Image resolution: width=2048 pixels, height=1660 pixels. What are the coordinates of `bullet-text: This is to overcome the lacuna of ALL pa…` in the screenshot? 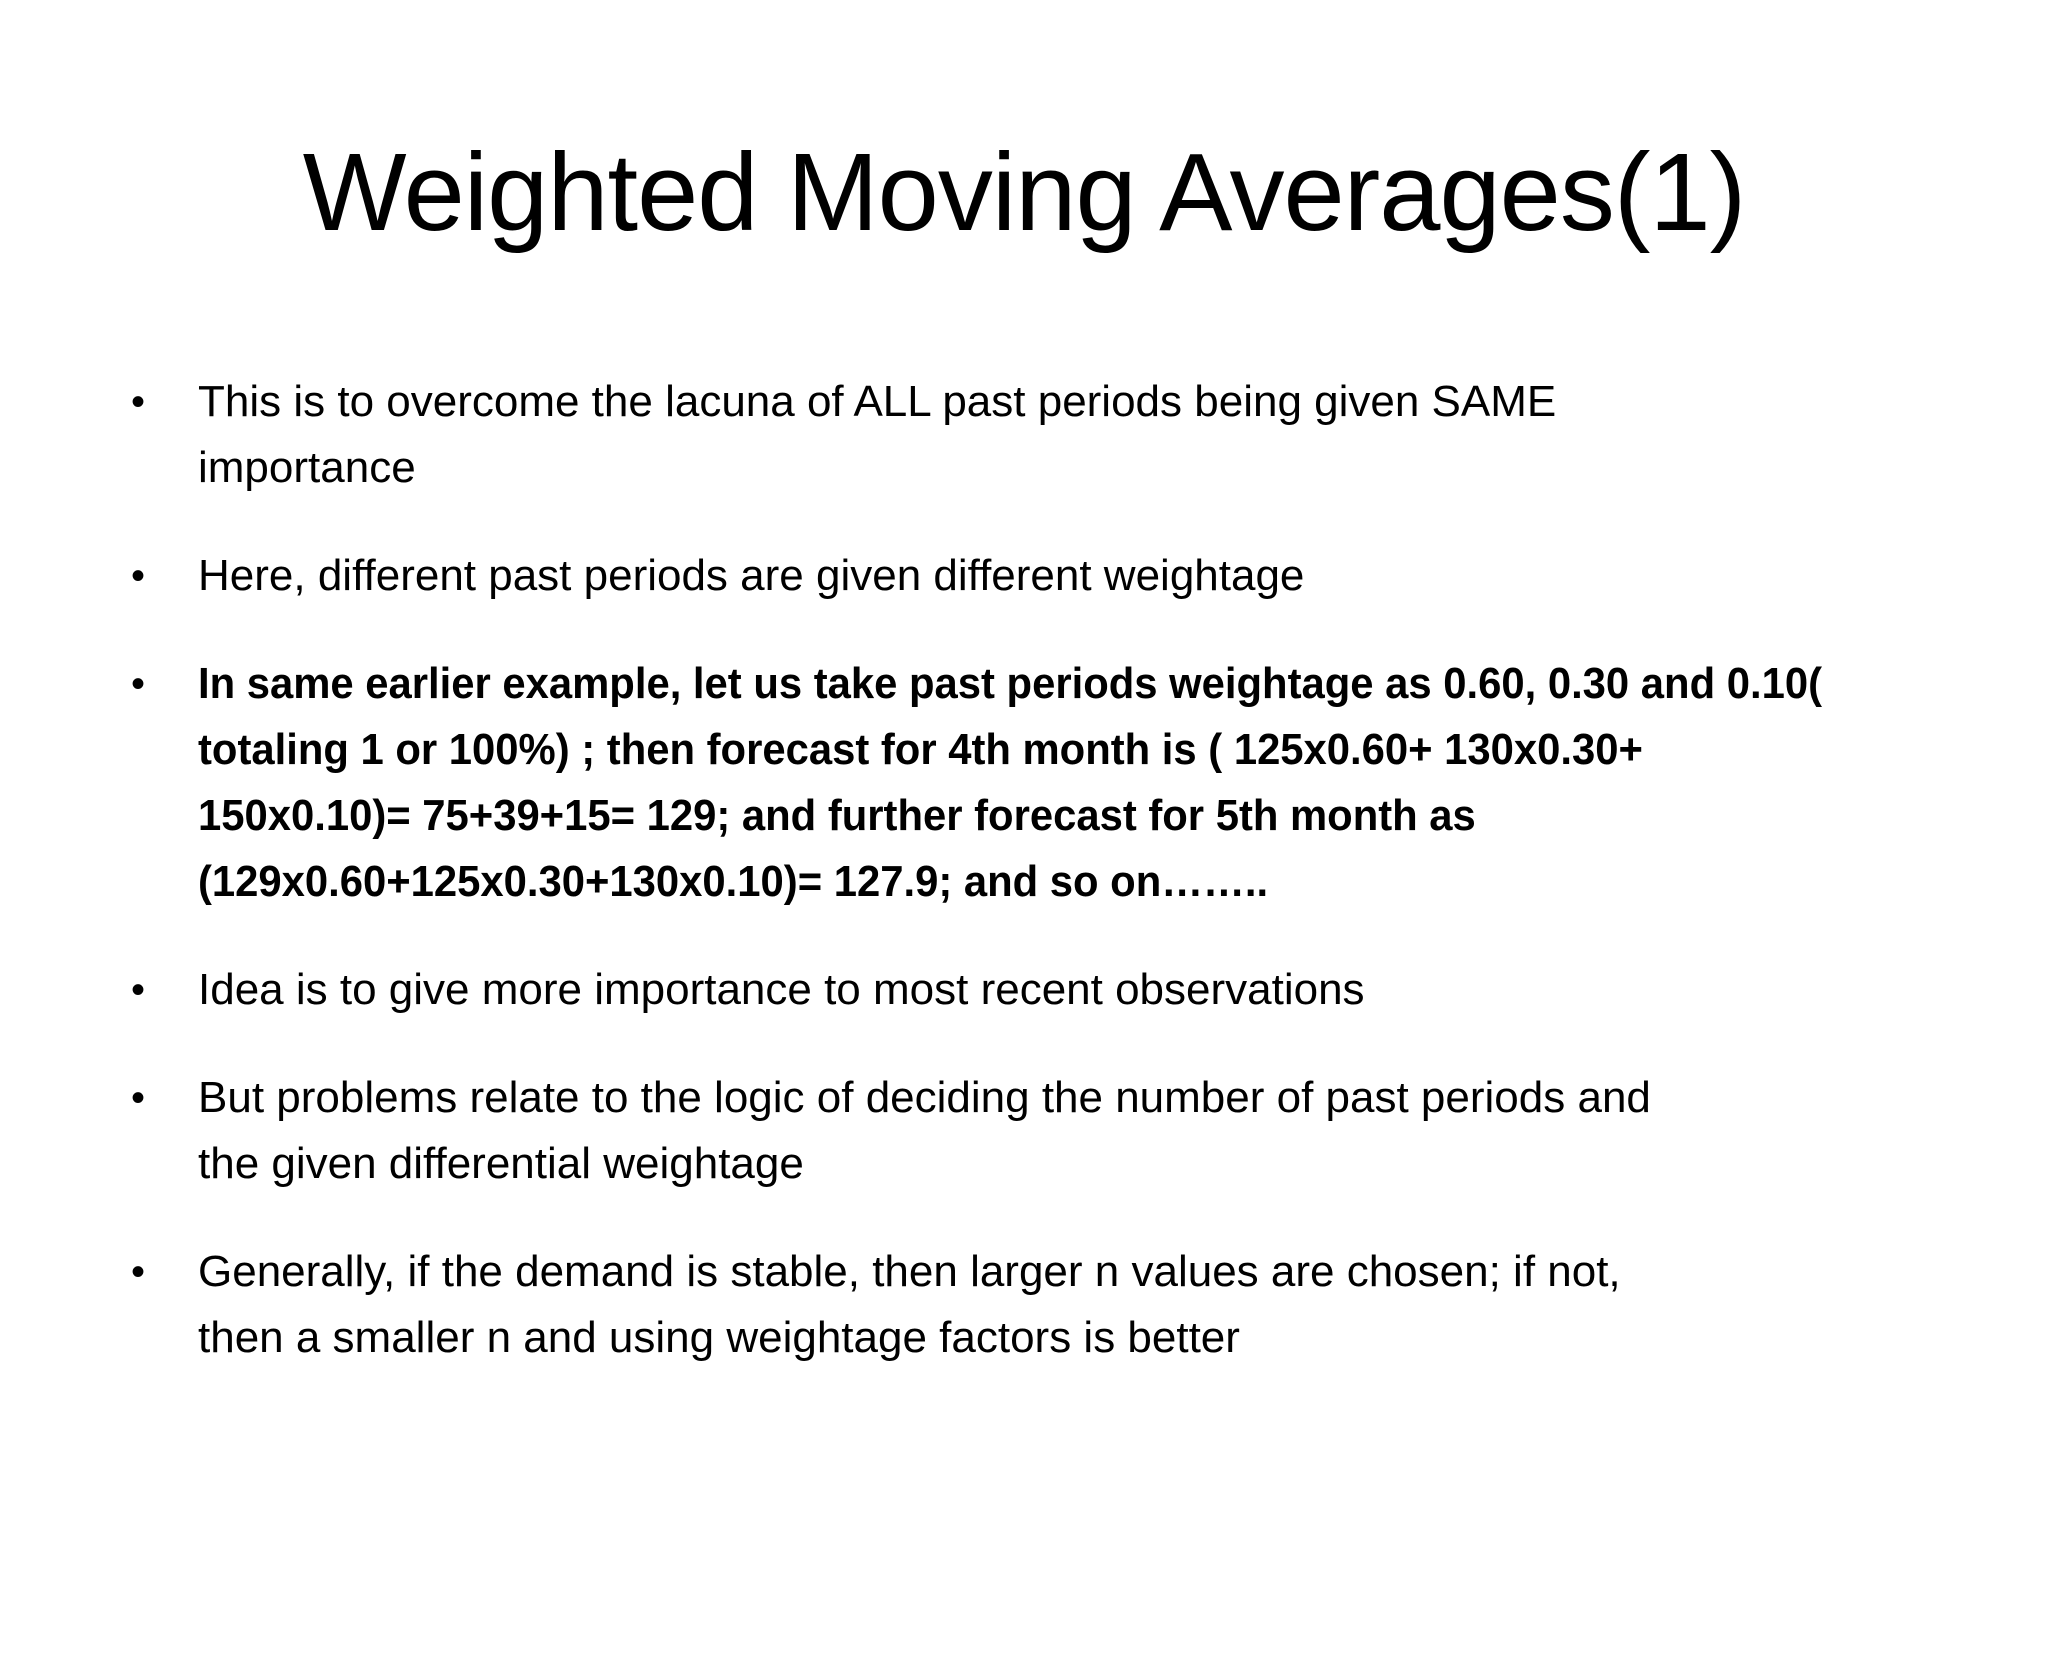 It's located at (1093, 435).